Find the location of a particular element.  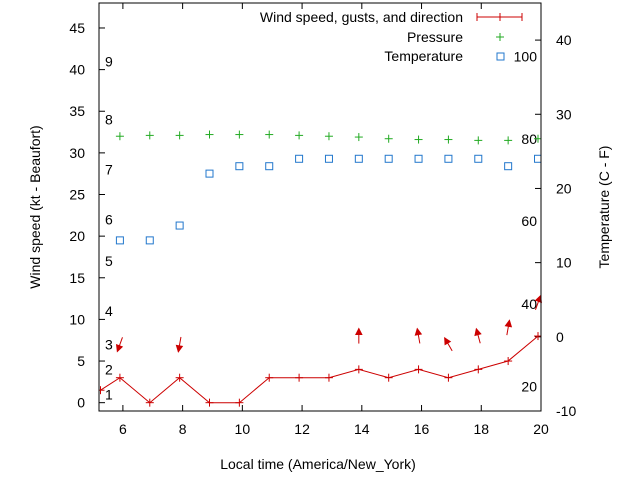

y-left-tick-label: 30 is located at coordinates (77, 153).